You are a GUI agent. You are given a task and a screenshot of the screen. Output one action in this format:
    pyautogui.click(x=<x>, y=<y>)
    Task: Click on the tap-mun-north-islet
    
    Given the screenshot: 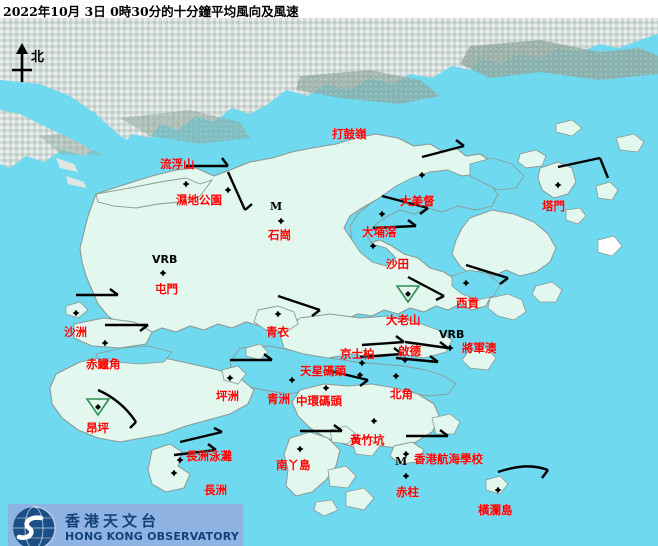 What is the action you would take?
    pyautogui.click(x=532, y=159)
    